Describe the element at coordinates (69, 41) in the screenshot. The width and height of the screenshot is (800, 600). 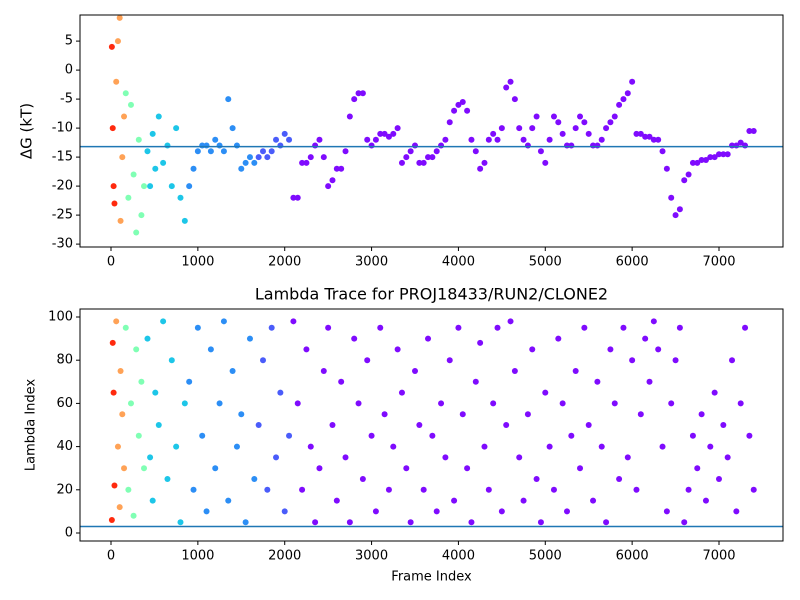
I see `y-tick-label: 5` at that location.